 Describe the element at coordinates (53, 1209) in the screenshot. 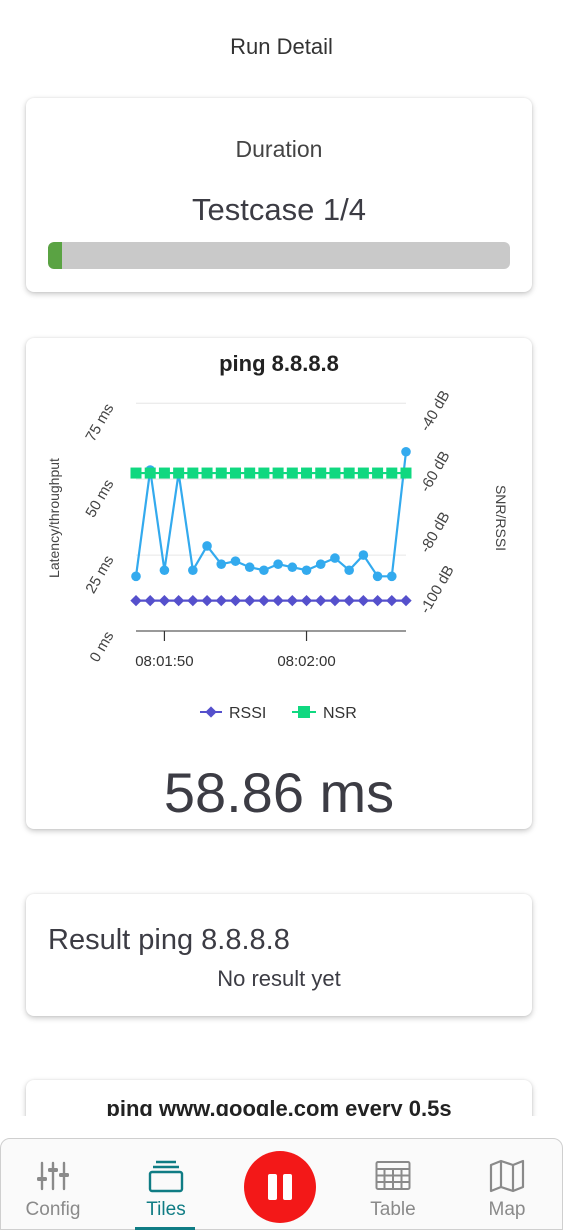

I see `nav-config-label: Config` at that location.